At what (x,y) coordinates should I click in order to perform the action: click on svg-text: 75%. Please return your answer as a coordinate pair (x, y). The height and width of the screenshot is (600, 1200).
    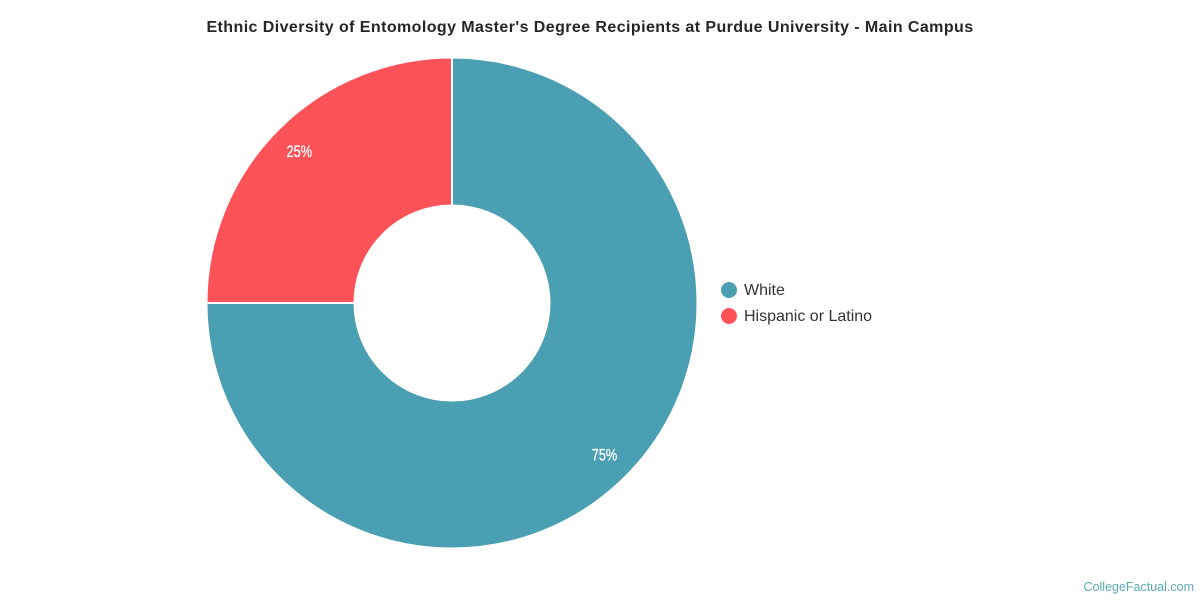
    Looking at the image, I should click on (605, 455).